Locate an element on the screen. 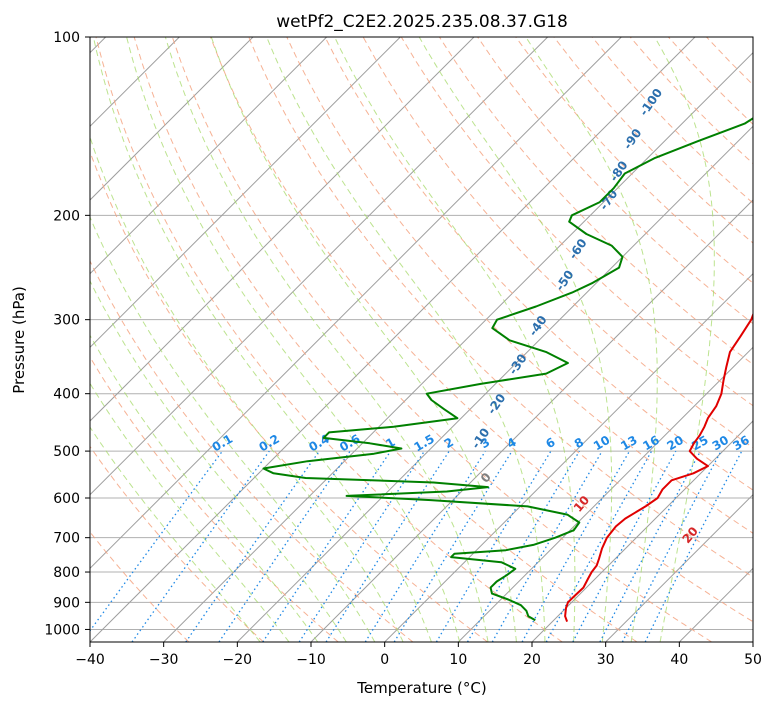 The height and width of the screenshot is (708, 775). x-tick-label: 30 is located at coordinates (606, 660).